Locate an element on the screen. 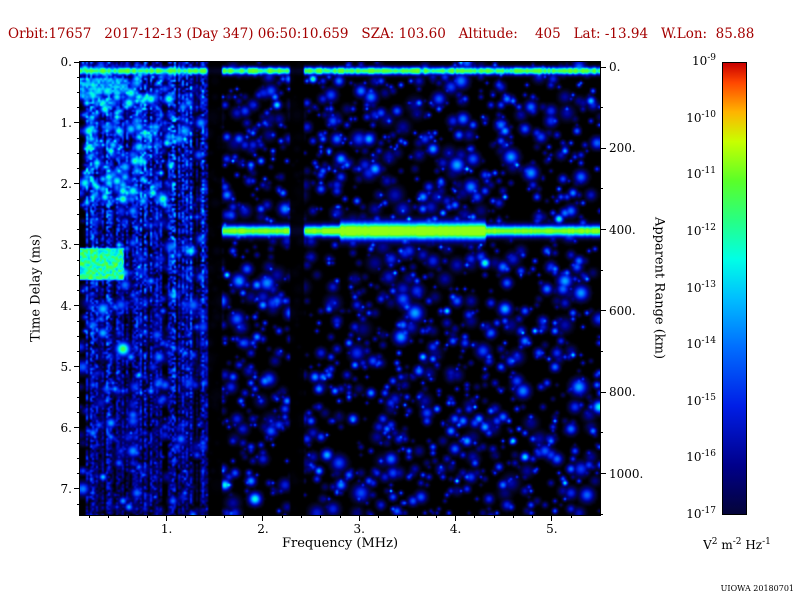 The image size is (800, 600). x-tick-label: 2. is located at coordinates (263, 529).